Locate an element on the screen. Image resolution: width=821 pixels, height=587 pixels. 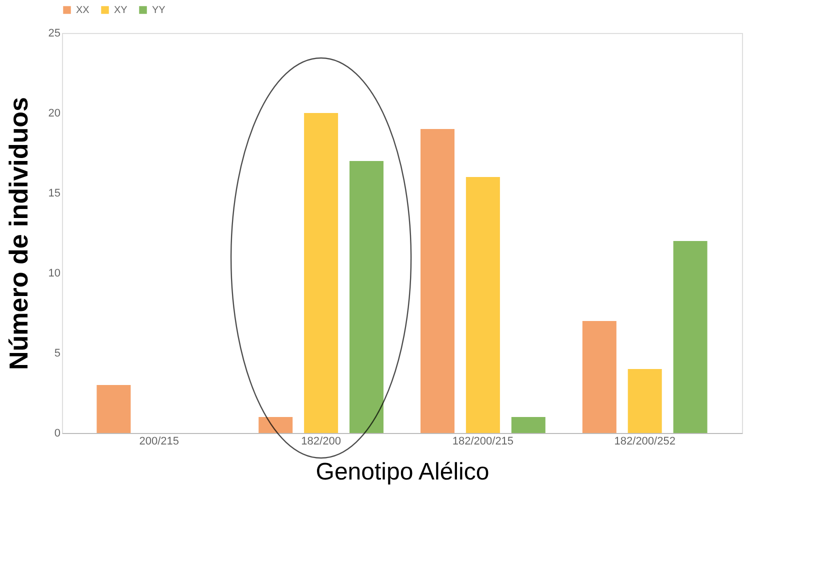
y-tick-label: 0 is located at coordinates (57, 434).